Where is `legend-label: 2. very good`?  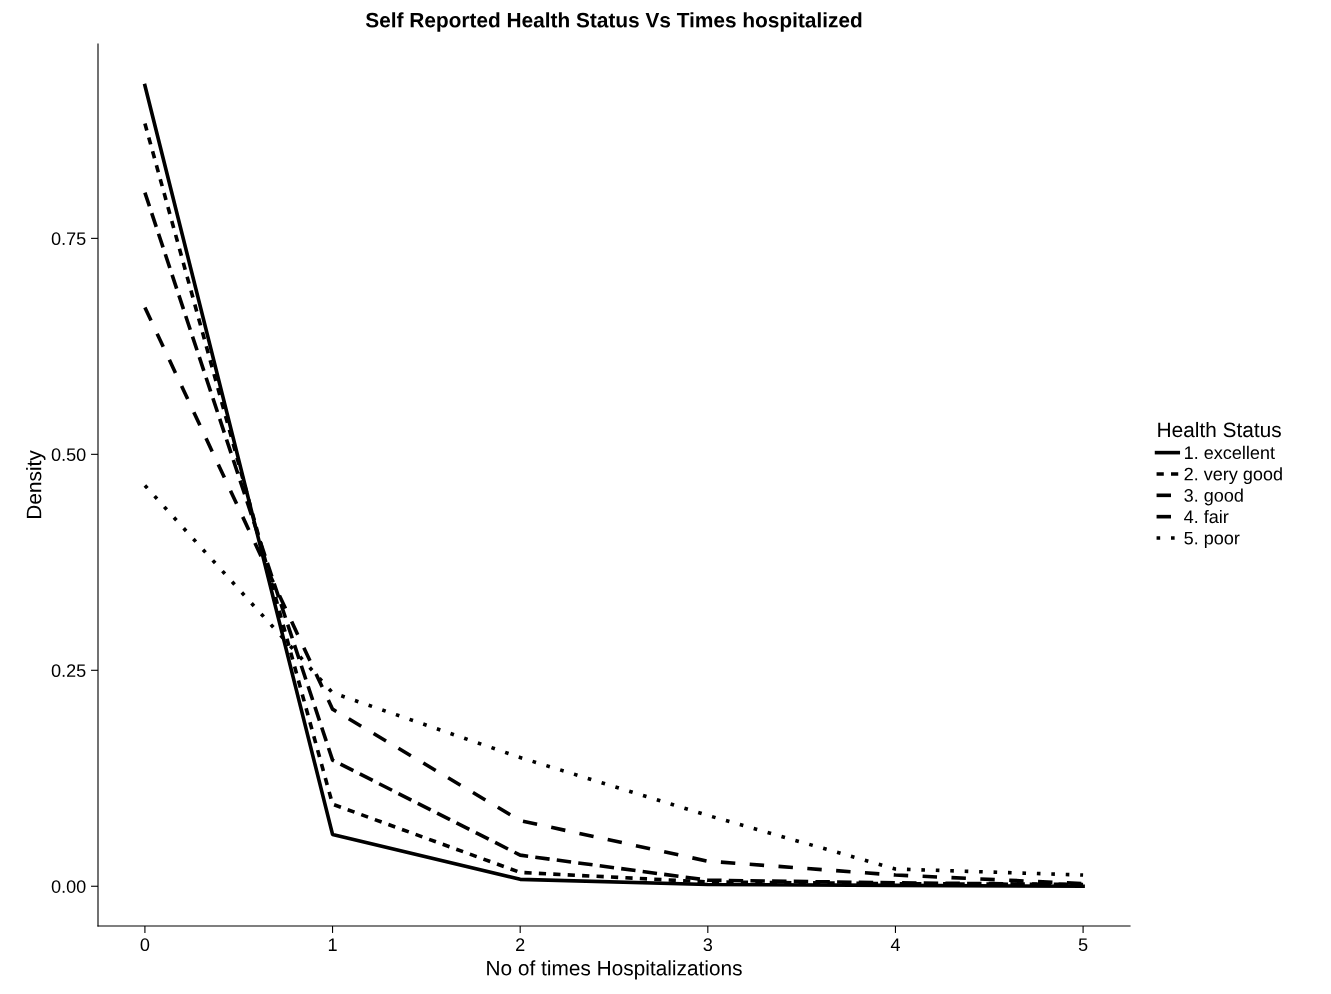
legend-label: 2. very good is located at coordinates (1233, 476).